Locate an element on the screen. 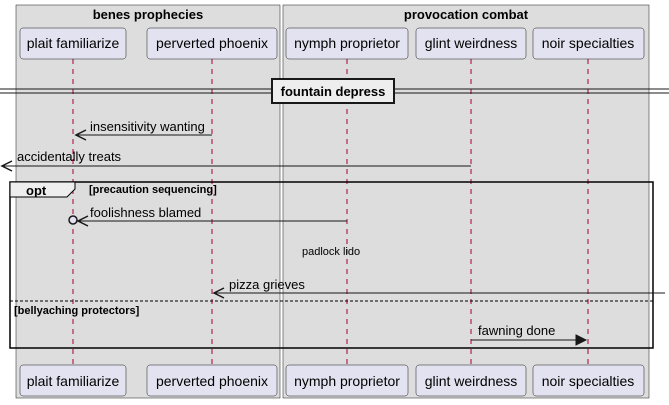  participant-top-nymph-proprietor: nymph proprietor is located at coordinates (347, 43).